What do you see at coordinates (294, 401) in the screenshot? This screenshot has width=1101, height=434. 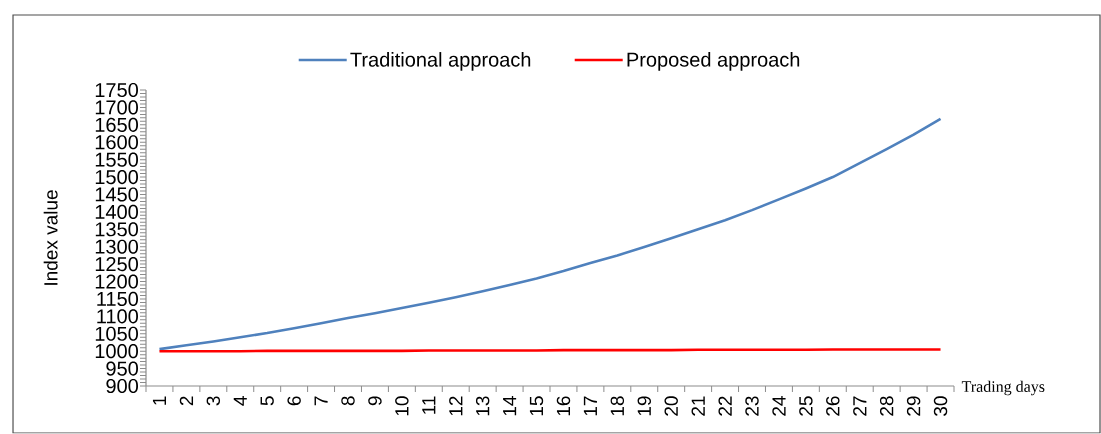 I see `x-tick-label: 6` at bounding box center [294, 401].